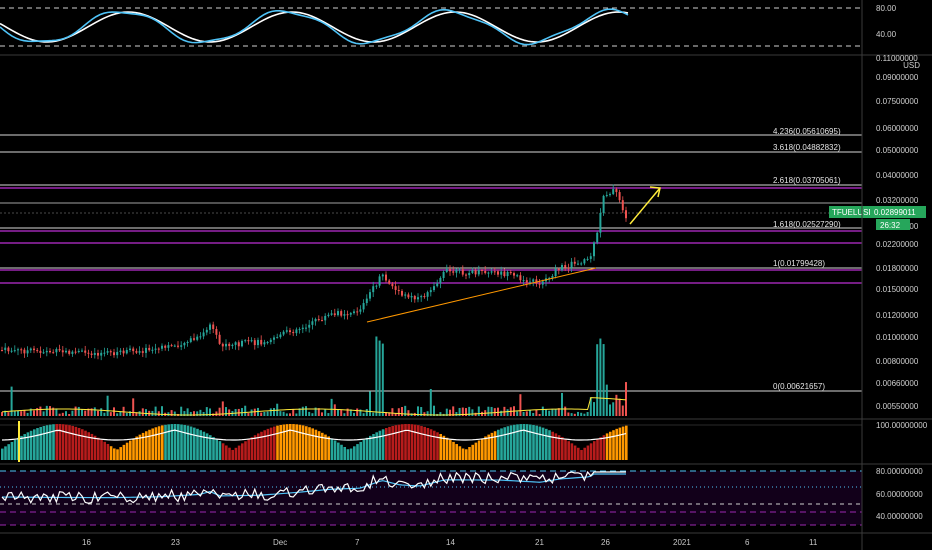 The width and height of the screenshot is (932, 550). Describe the element at coordinates (450, 542) in the screenshot. I see `time-axis: 16 23 Dec 7 14 21 26 2021 6 11` at that location.